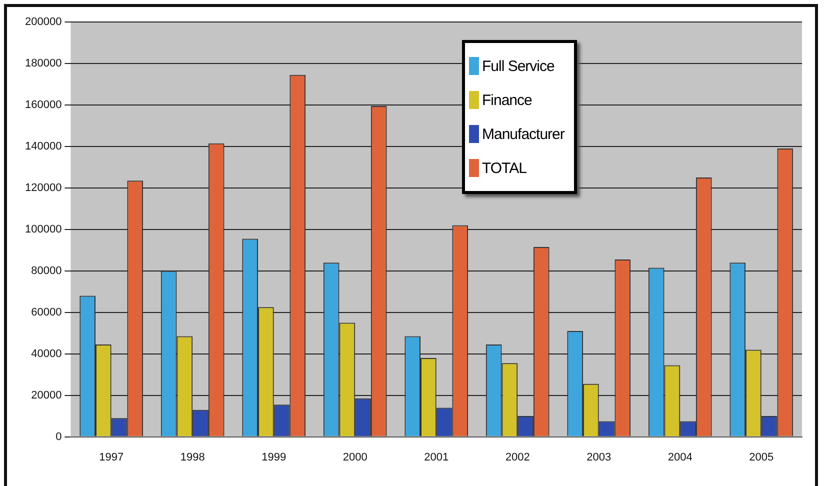 The height and width of the screenshot is (486, 826). What do you see at coordinates (111, 457) in the screenshot?
I see `x-tick-label: 1997` at bounding box center [111, 457].